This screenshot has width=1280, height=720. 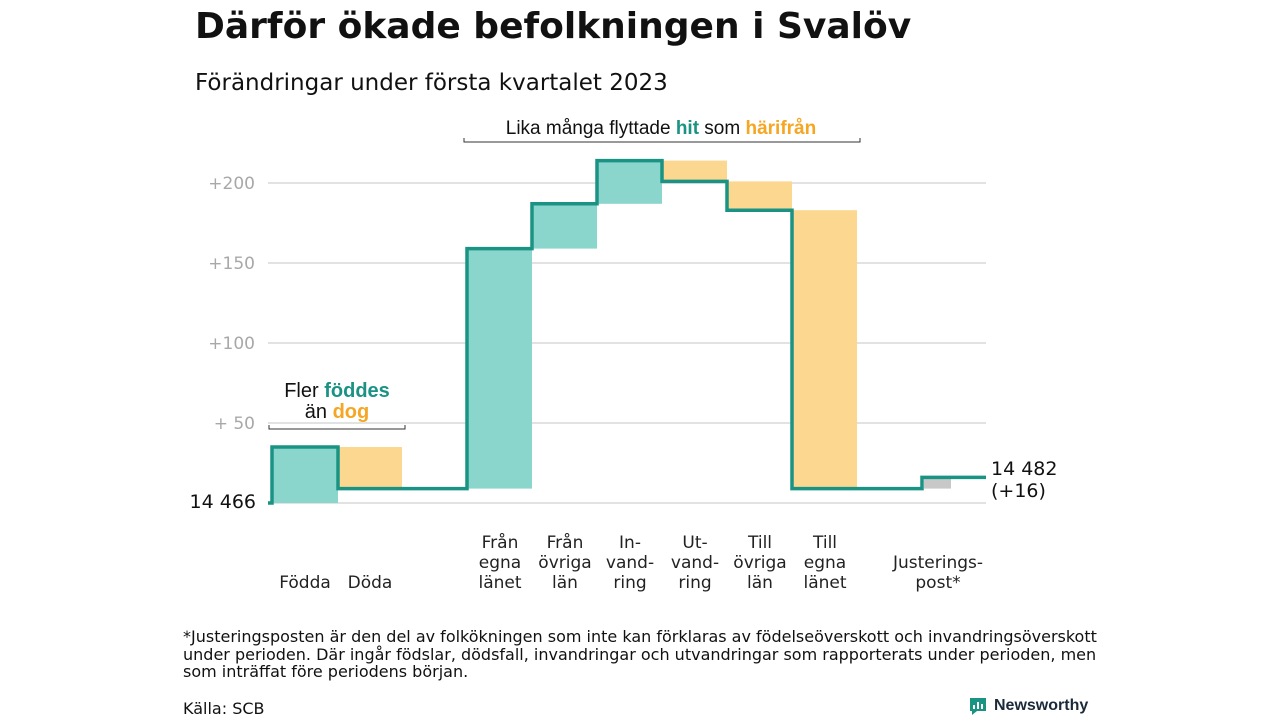 I want to click on y-tick-label: +200, so click(x=231, y=184).